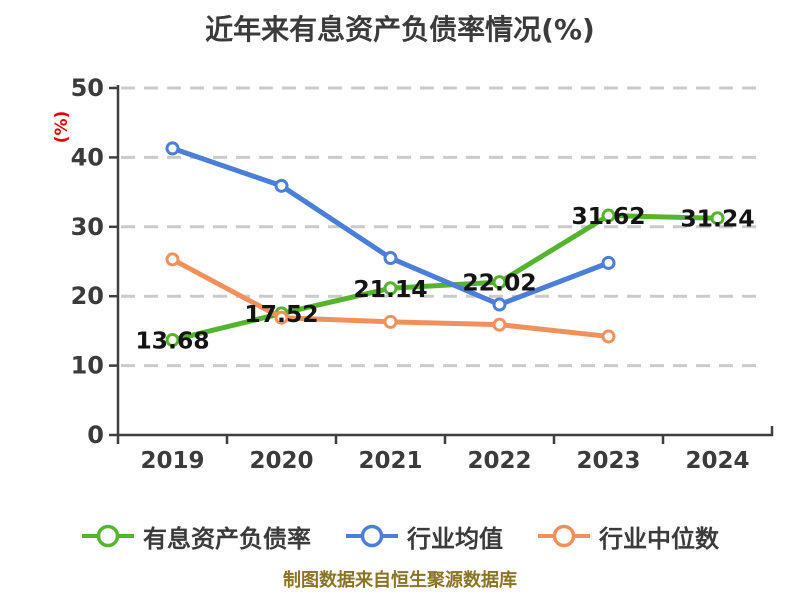 The image size is (800, 600). Describe the element at coordinates (400, 29) in the screenshot. I see `chart-title: 近年来有息资产负债率情况(%)` at that location.